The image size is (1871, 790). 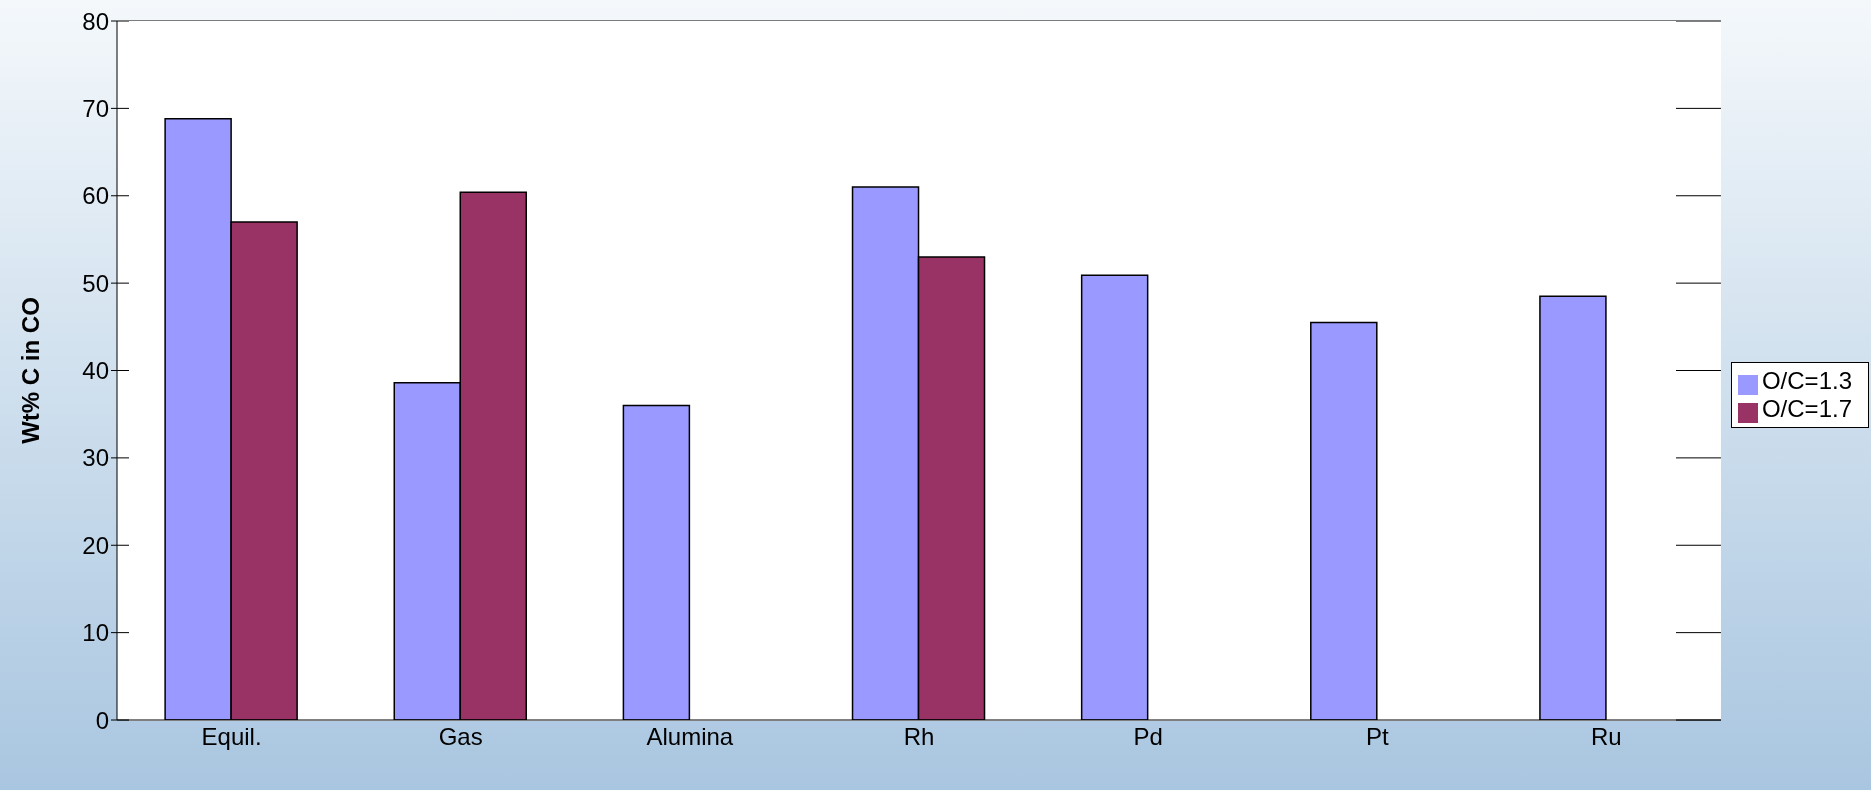 What do you see at coordinates (231, 737) in the screenshot?
I see `x-tick-label: Equil.` at bounding box center [231, 737].